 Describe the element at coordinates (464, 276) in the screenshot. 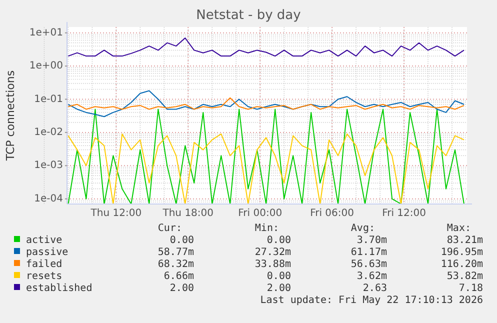

I see `text: 53.82m` at that location.